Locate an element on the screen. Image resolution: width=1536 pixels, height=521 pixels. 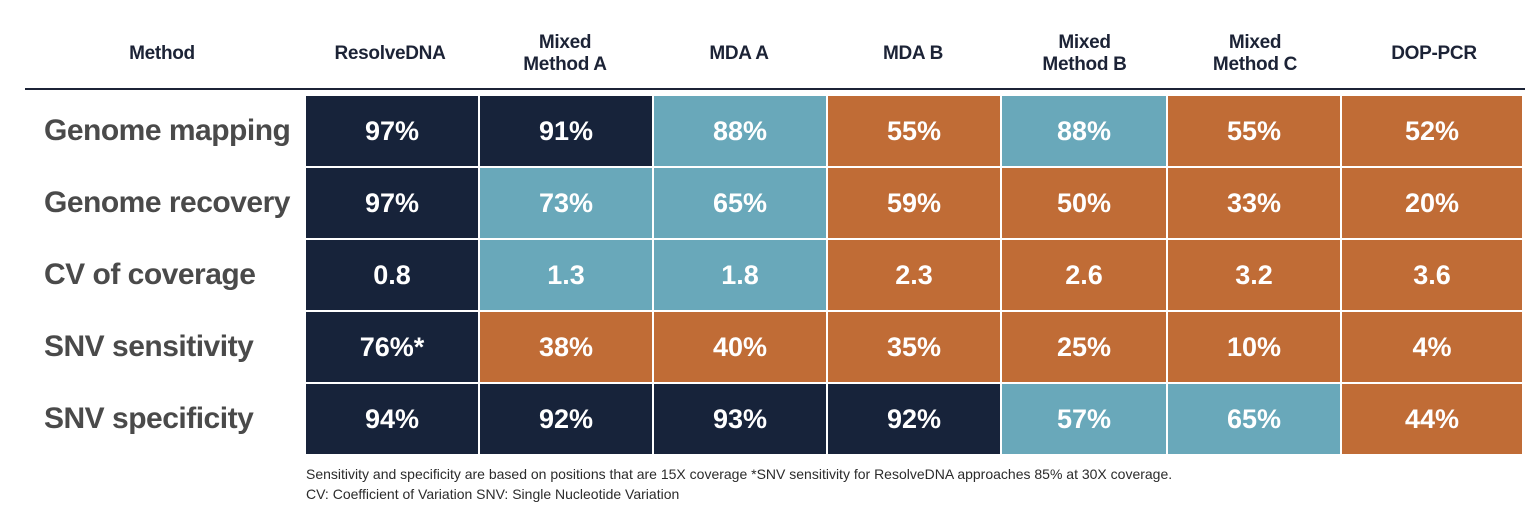
row-label: Genome recovery is located at coordinates (167, 202).